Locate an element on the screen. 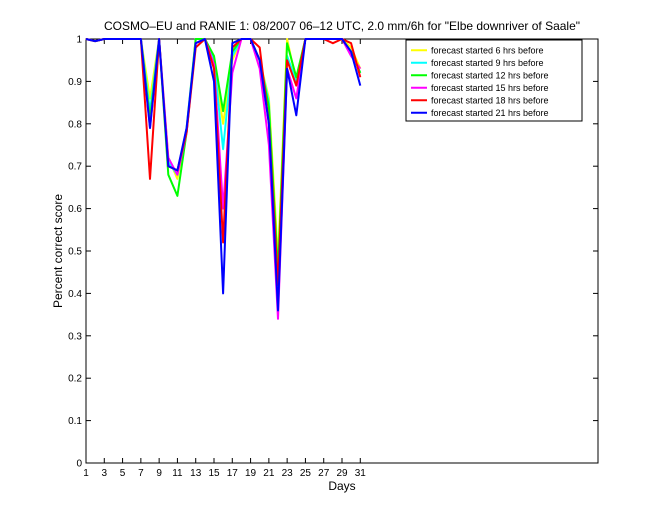  legend-label-4: forecast started 15 hrs before is located at coordinates (490, 88).